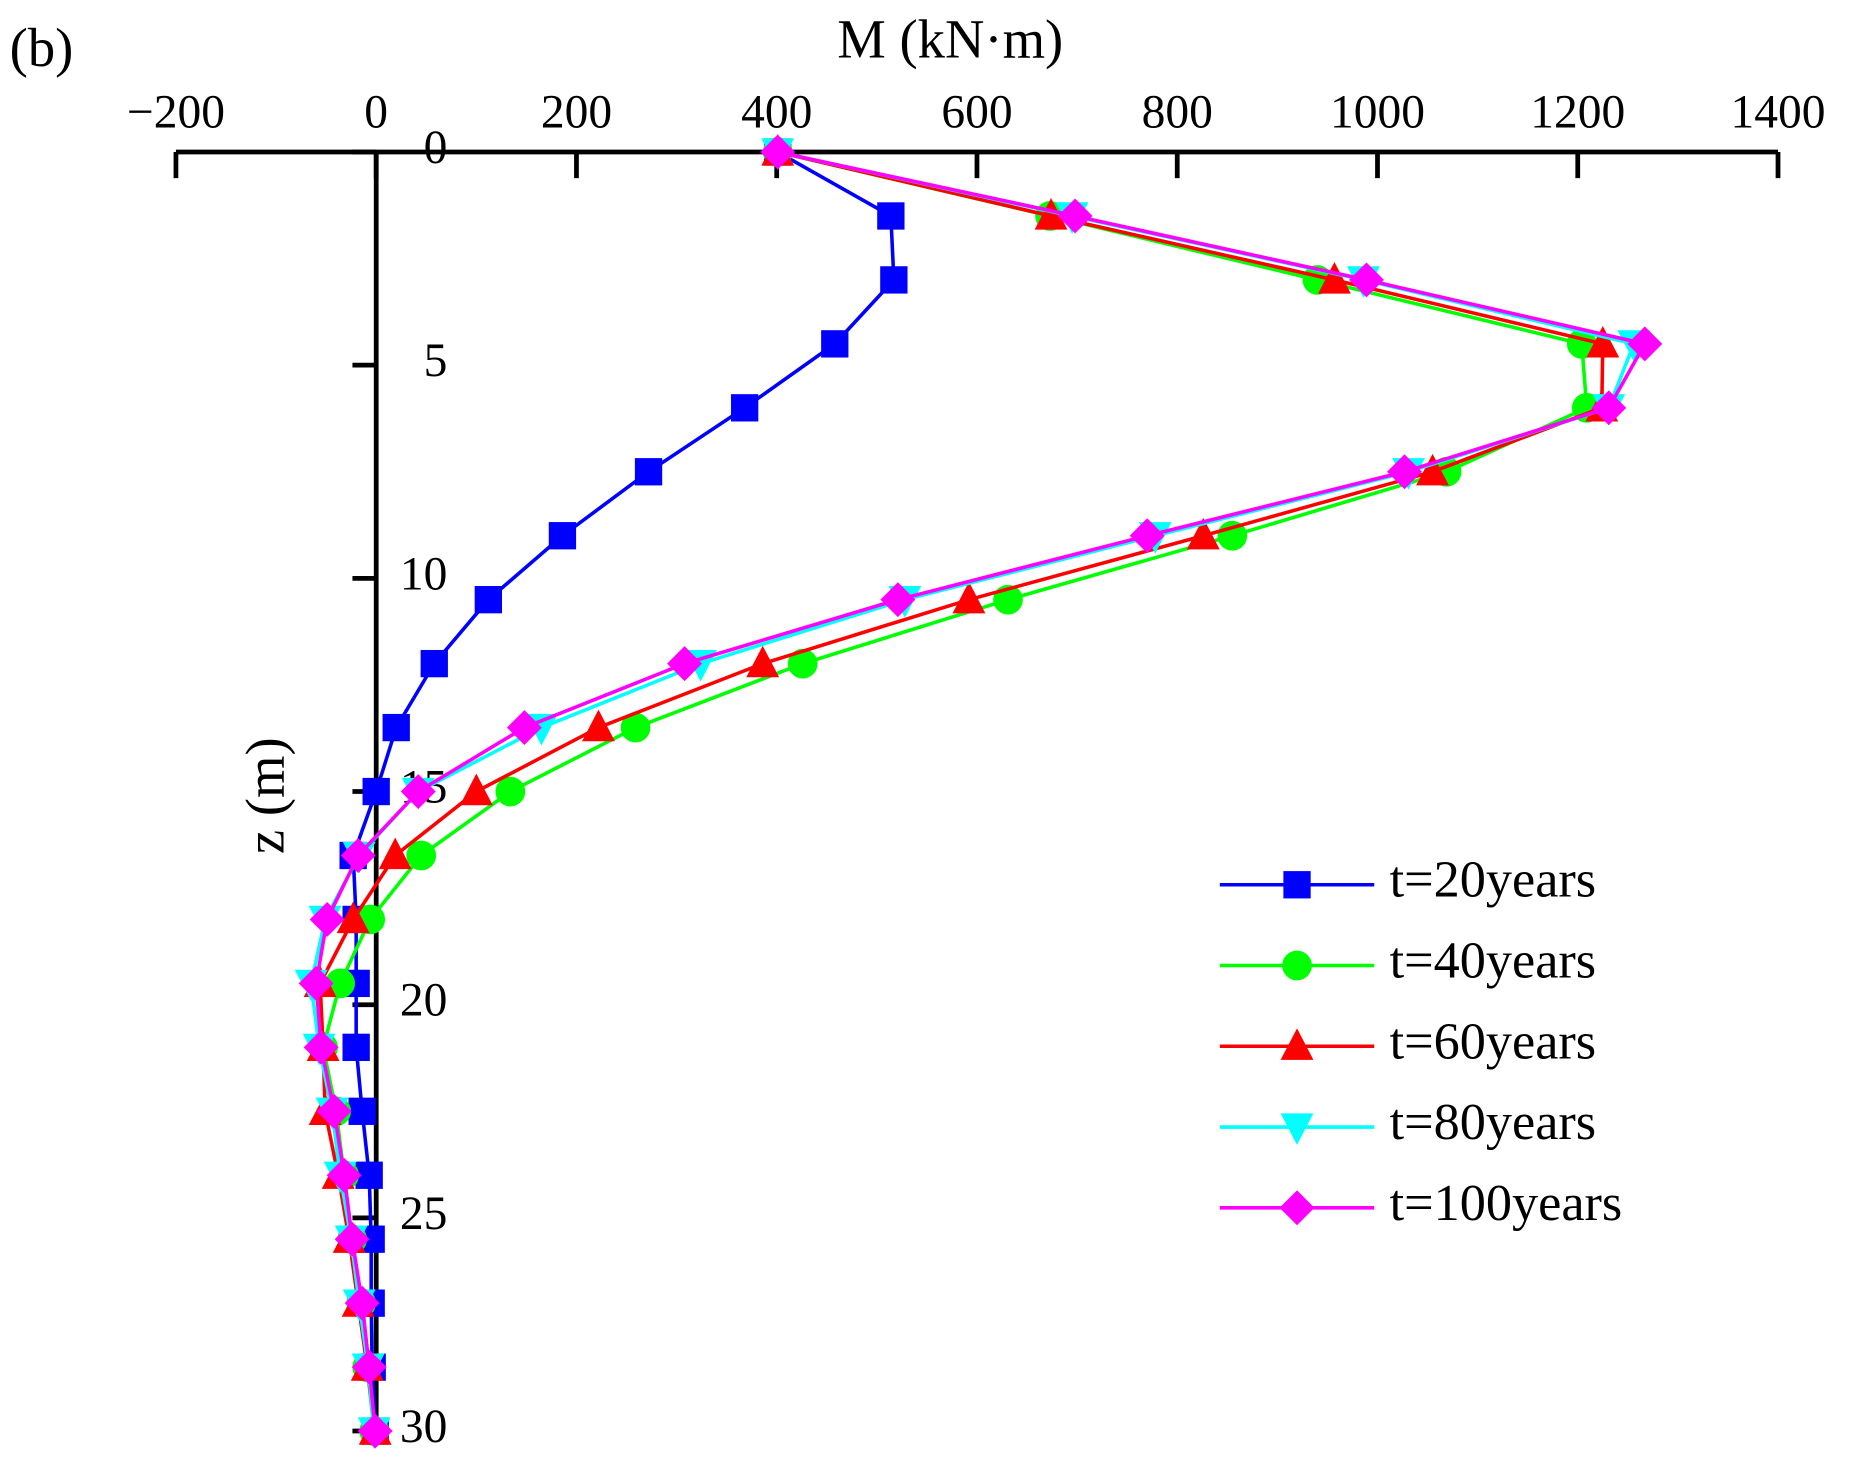  I want to click on y-tick-label: 25, so click(424, 1214).